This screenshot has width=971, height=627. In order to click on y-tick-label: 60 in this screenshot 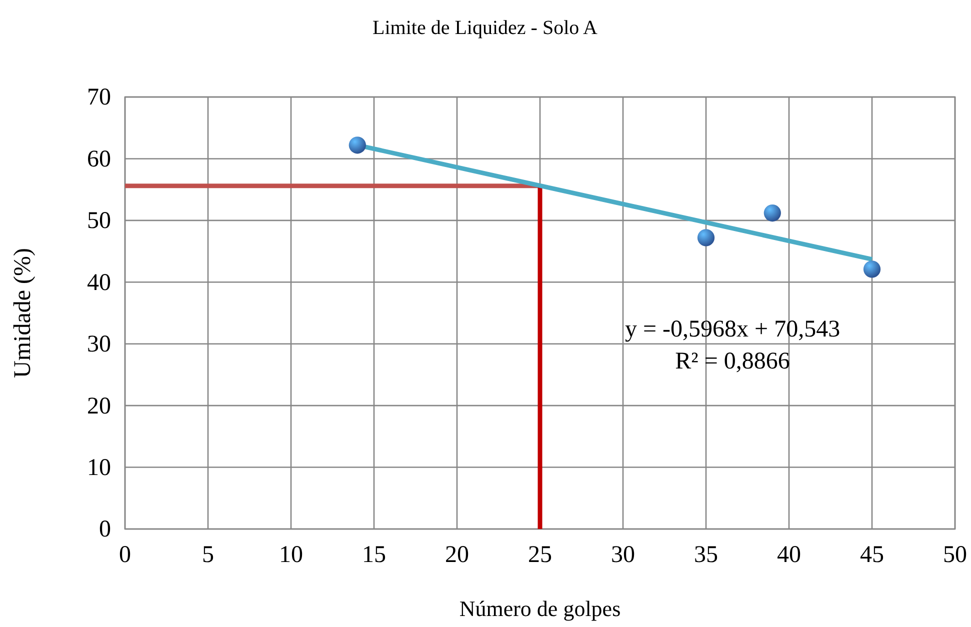, I will do `click(99, 159)`.